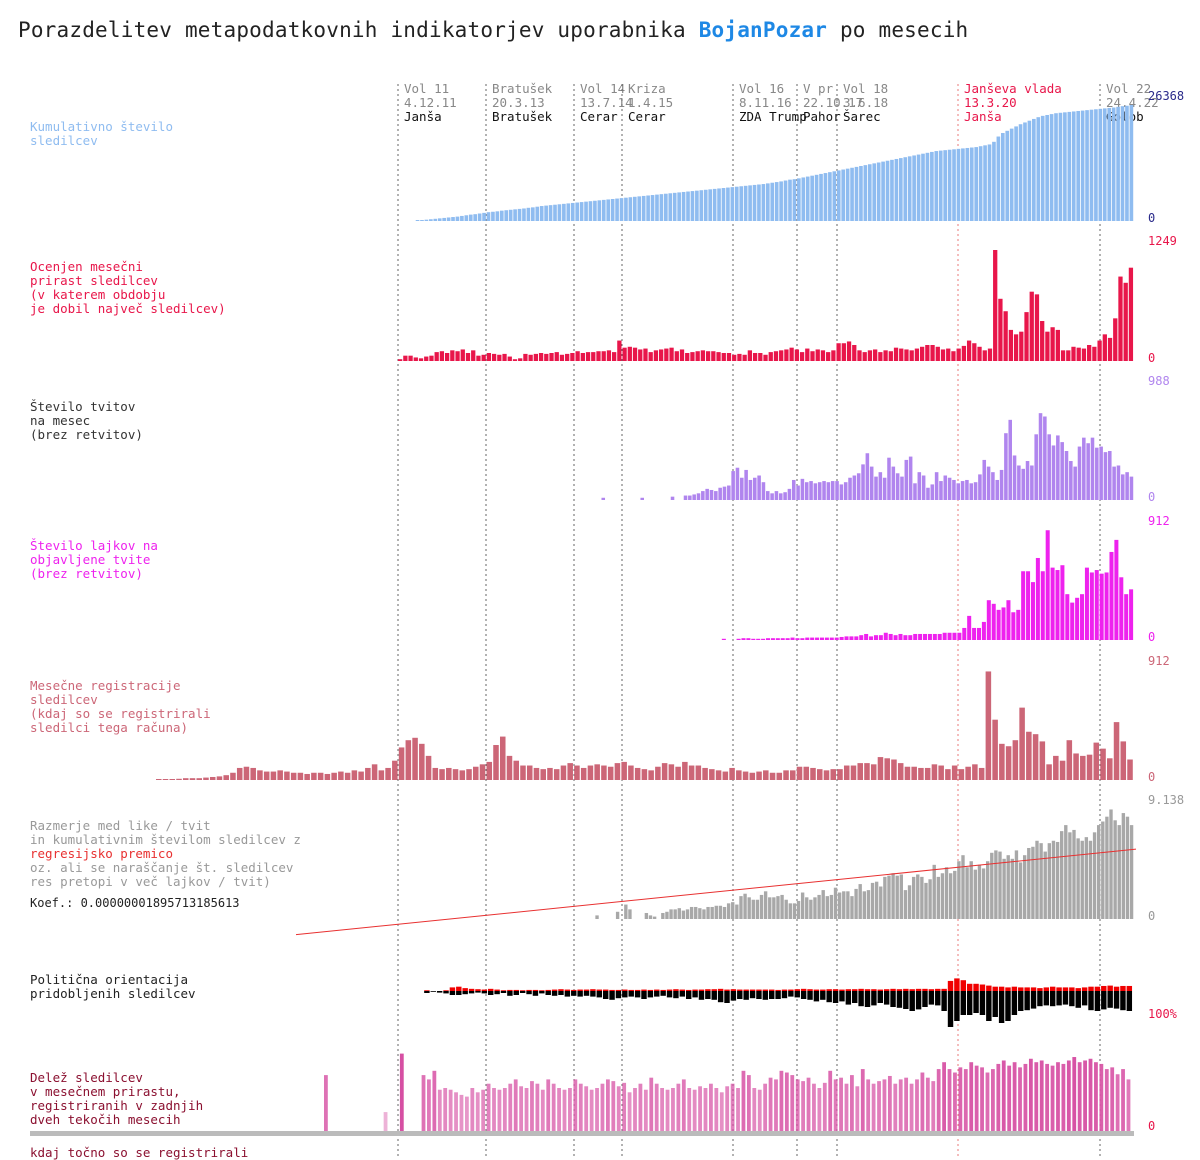 The width and height of the screenshot is (1200, 1160). Describe the element at coordinates (430, 102) in the screenshot. I see `event-date: 4.12.11` at that location.